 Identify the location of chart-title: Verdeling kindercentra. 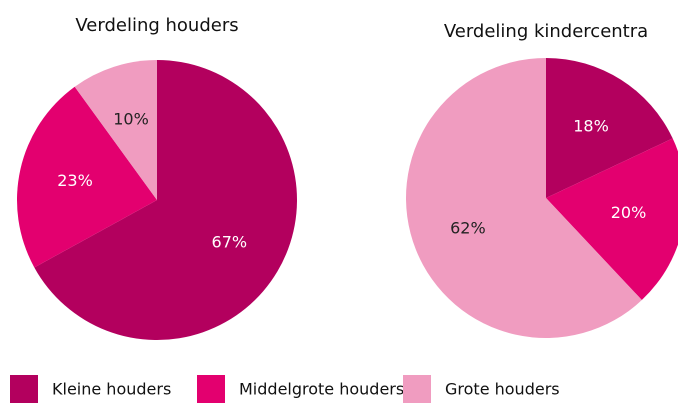
(546, 31).